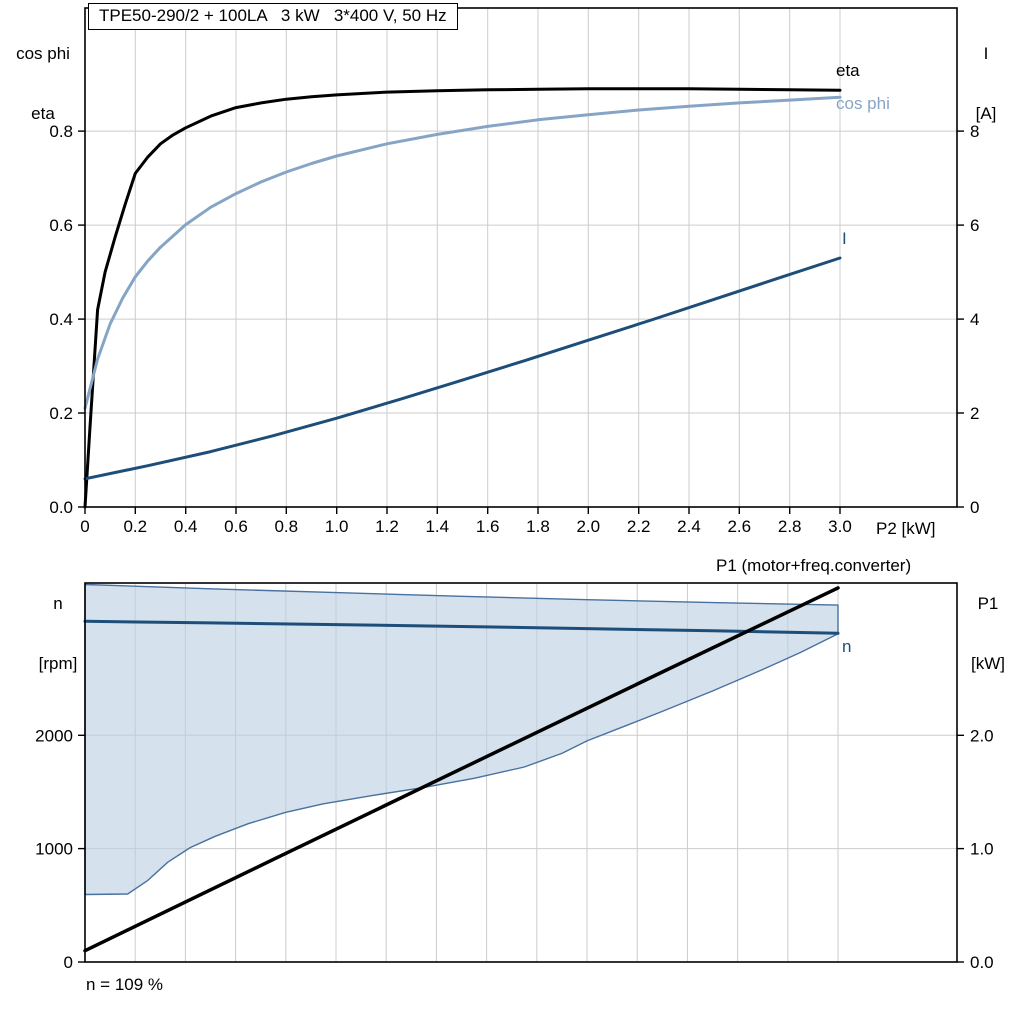 The width and height of the screenshot is (1024, 1024). What do you see at coordinates (54, 849) in the screenshot?
I see `svg-text: 1000` at bounding box center [54, 849].